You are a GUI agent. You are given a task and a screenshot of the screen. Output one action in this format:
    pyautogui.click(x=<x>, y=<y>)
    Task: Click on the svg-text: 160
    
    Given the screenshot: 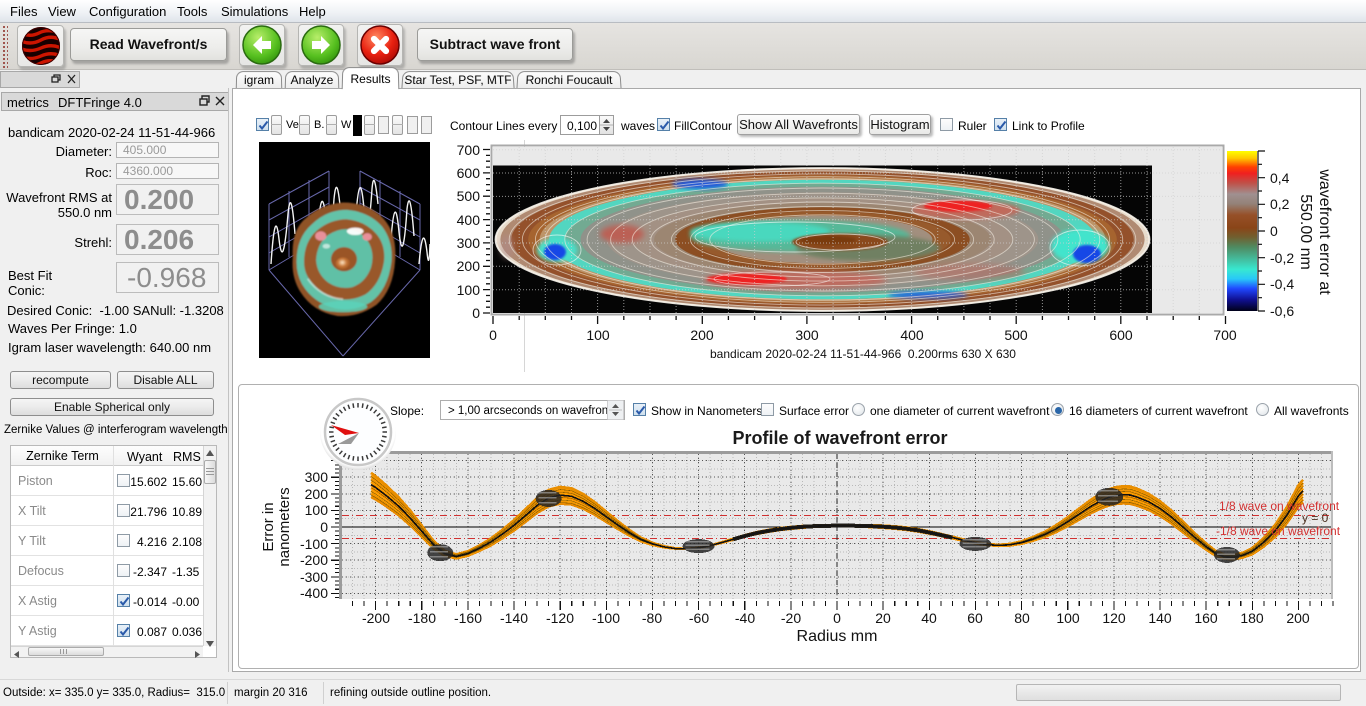 What is the action you would take?
    pyautogui.click(x=1206, y=618)
    